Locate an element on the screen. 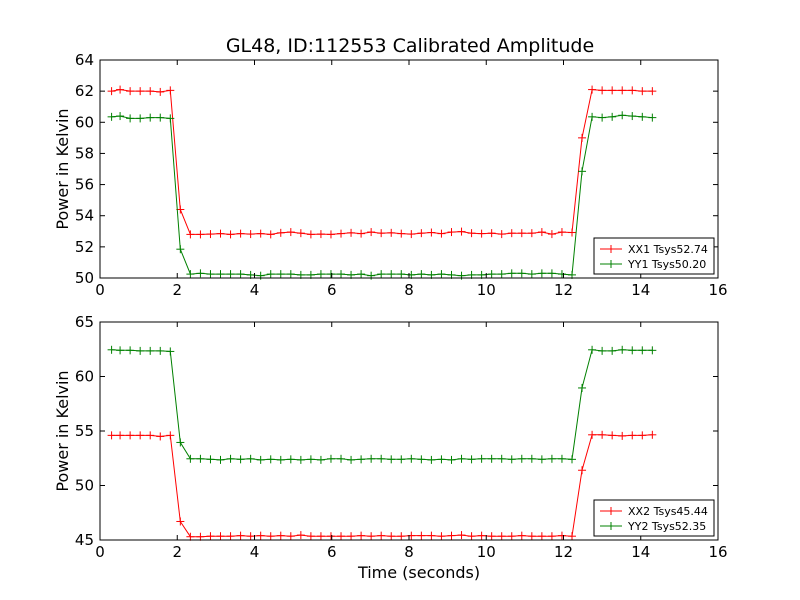 The width and height of the screenshot is (800, 600). bottom-panel-xtick-label: 12 is located at coordinates (563, 552).